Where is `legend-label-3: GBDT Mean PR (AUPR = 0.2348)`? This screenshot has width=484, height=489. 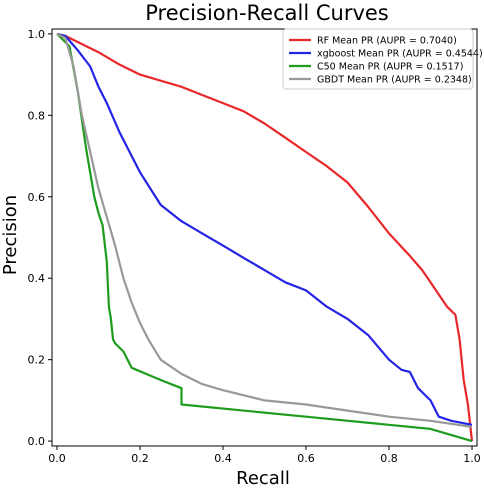 legend-label-3: GBDT Mean PR (AUPR = 0.2348) is located at coordinates (394, 80).